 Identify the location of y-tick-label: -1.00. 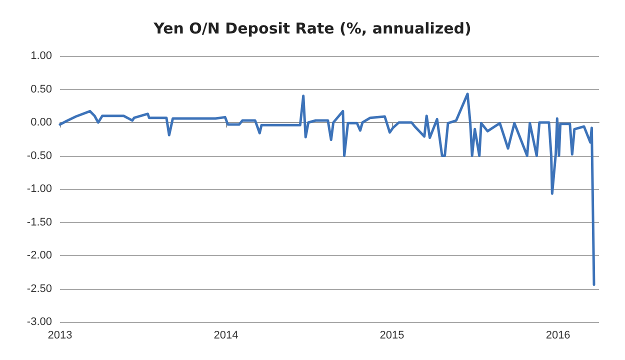
(39, 189).